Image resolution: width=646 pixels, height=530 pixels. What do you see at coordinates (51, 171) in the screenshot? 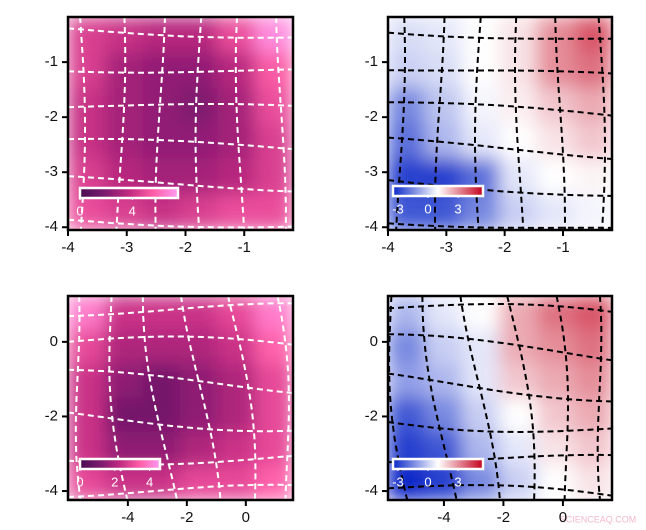
I see `y-tick-label: -3` at bounding box center [51, 171].